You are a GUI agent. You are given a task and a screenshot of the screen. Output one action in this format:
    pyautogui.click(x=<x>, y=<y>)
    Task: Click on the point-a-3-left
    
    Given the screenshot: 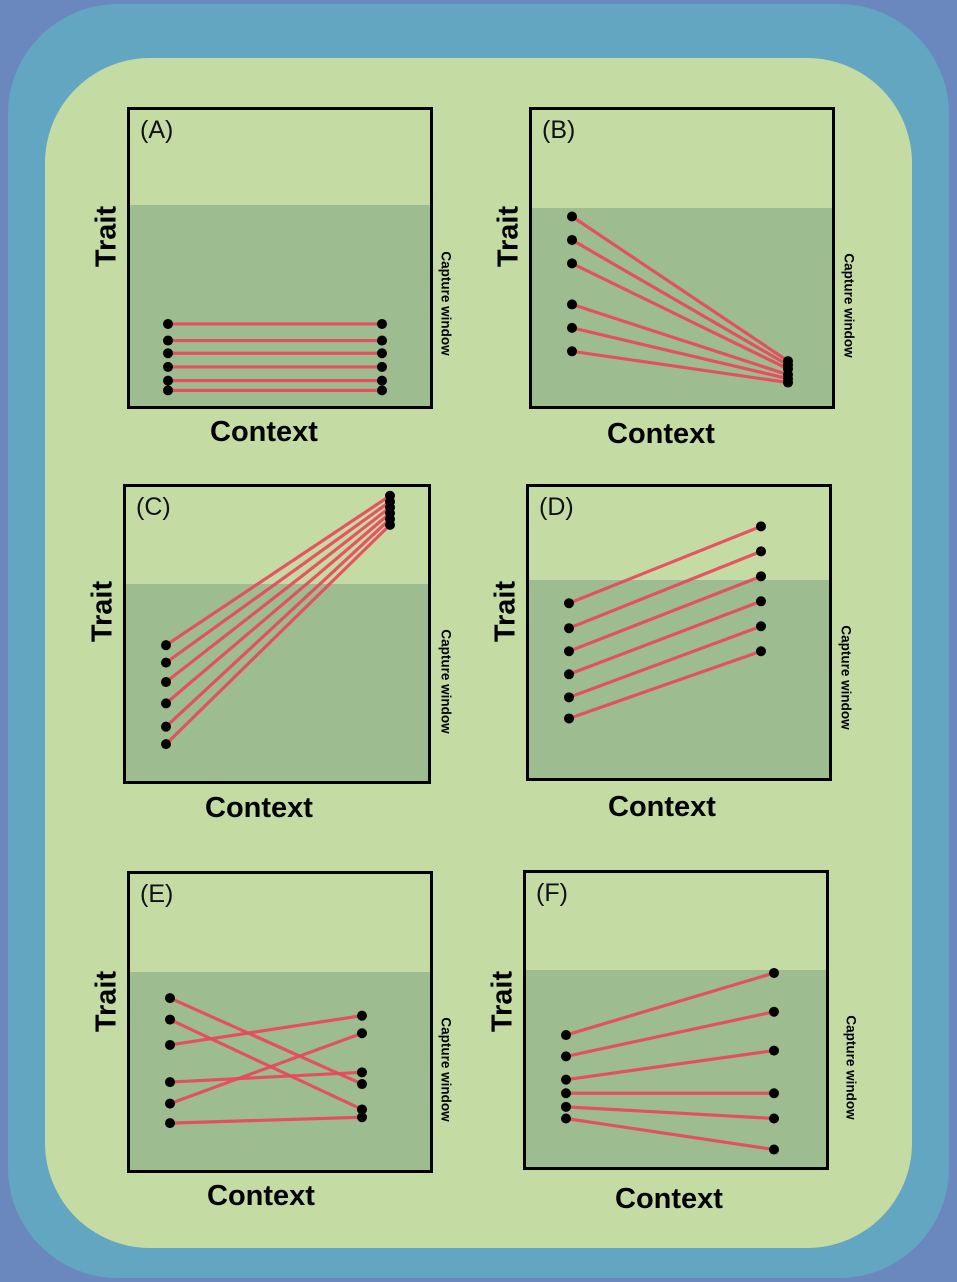 What is the action you would take?
    pyautogui.click(x=168, y=353)
    